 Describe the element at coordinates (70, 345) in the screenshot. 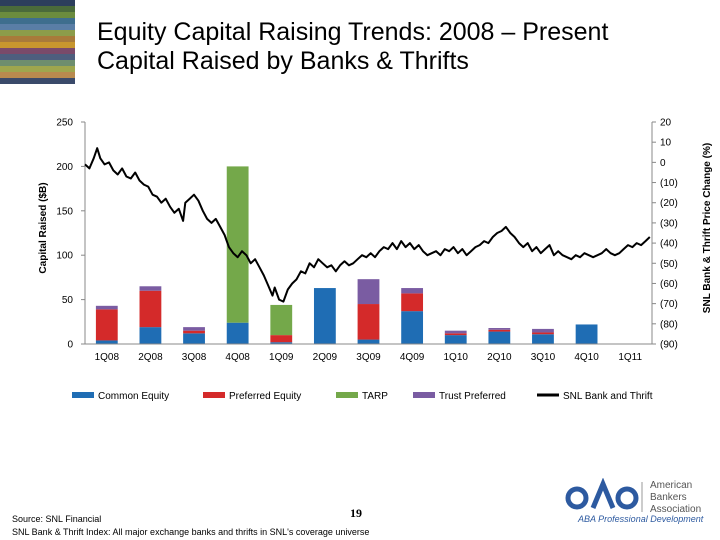

I see `left-axis-tick-label: 0` at that location.